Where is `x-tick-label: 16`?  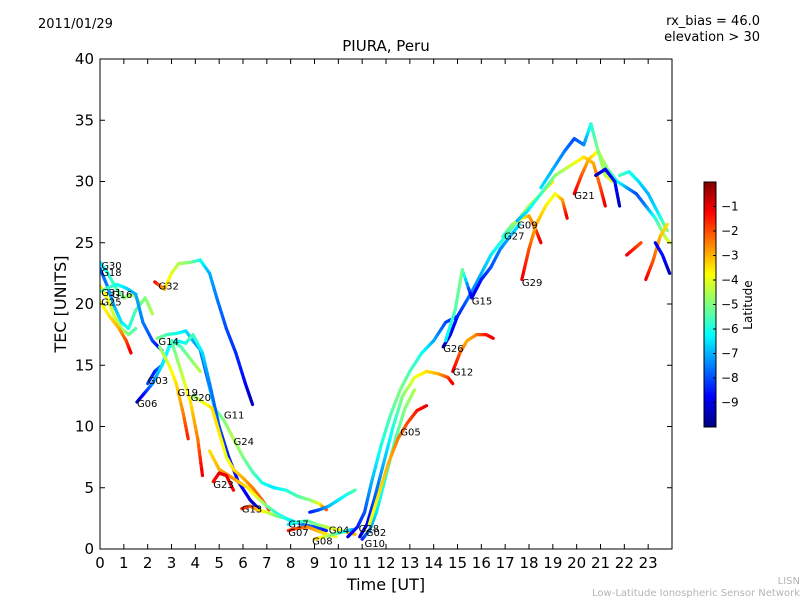
x-tick-label: 16 is located at coordinates (481, 563).